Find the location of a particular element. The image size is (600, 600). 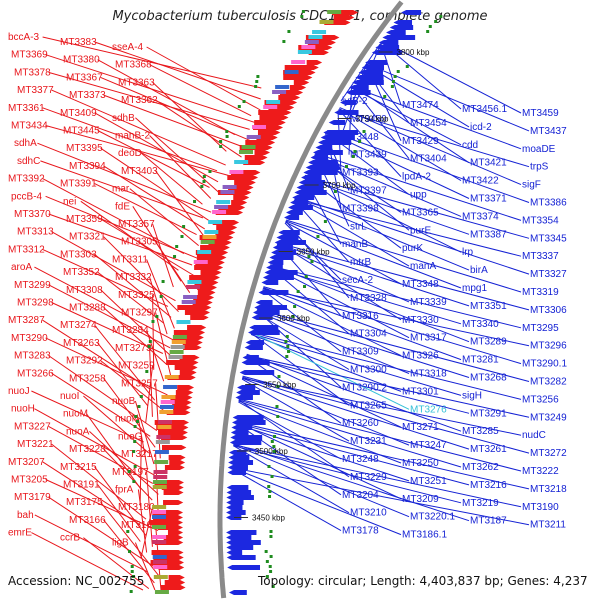

left-gene-label: MT3392 is located at coordinates (26, 179).